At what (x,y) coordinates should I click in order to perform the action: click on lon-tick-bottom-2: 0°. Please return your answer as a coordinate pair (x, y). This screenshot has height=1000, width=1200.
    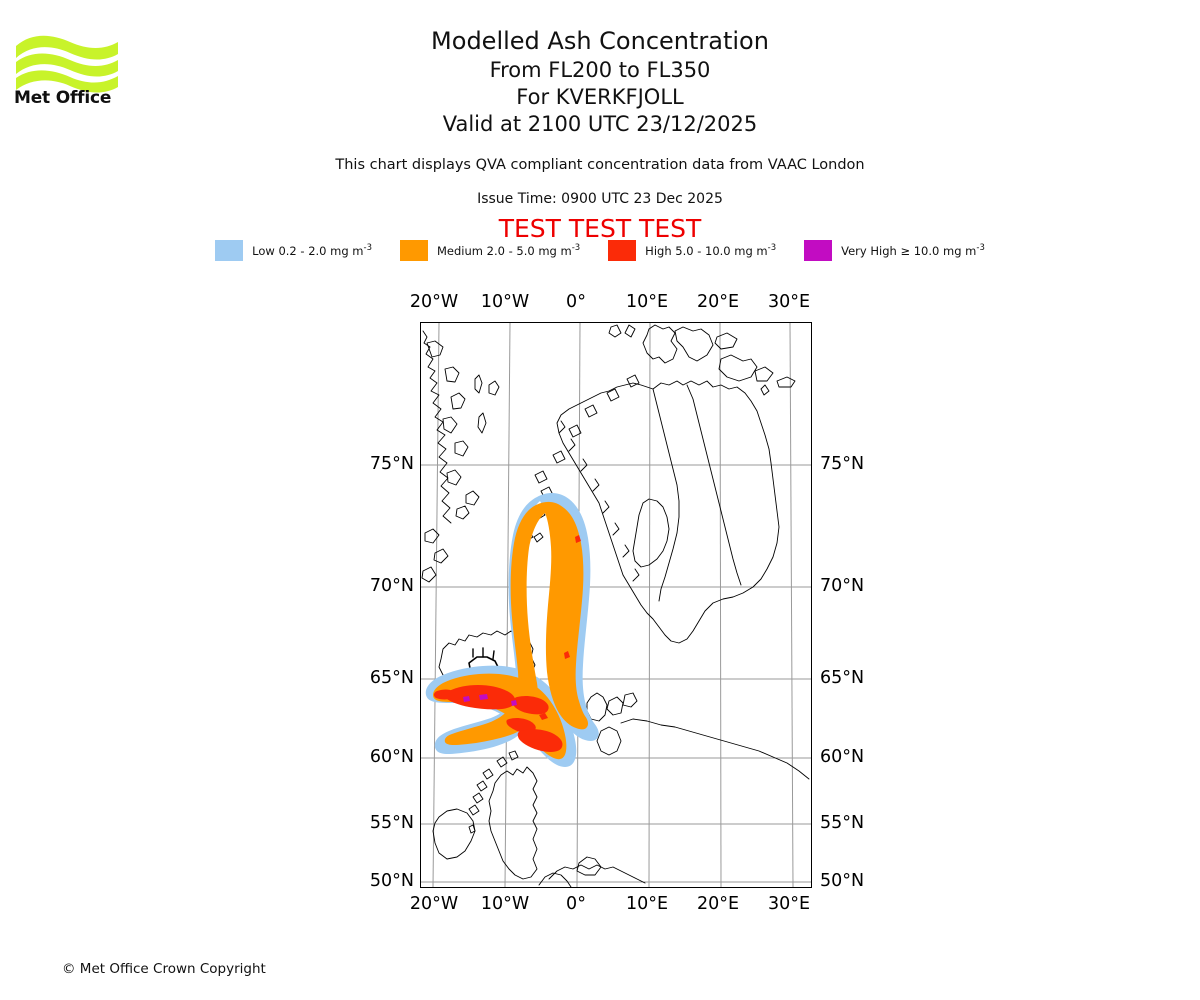
    Looking at the image, I should click on (576, 904).